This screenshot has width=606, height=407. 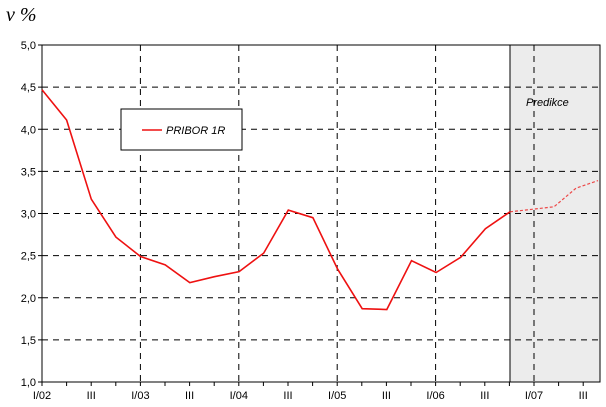 What do you see at coordinates (337, 396) in the screenshot?
I see `x-tick-label: I/05` at bounding box center [337, 396].